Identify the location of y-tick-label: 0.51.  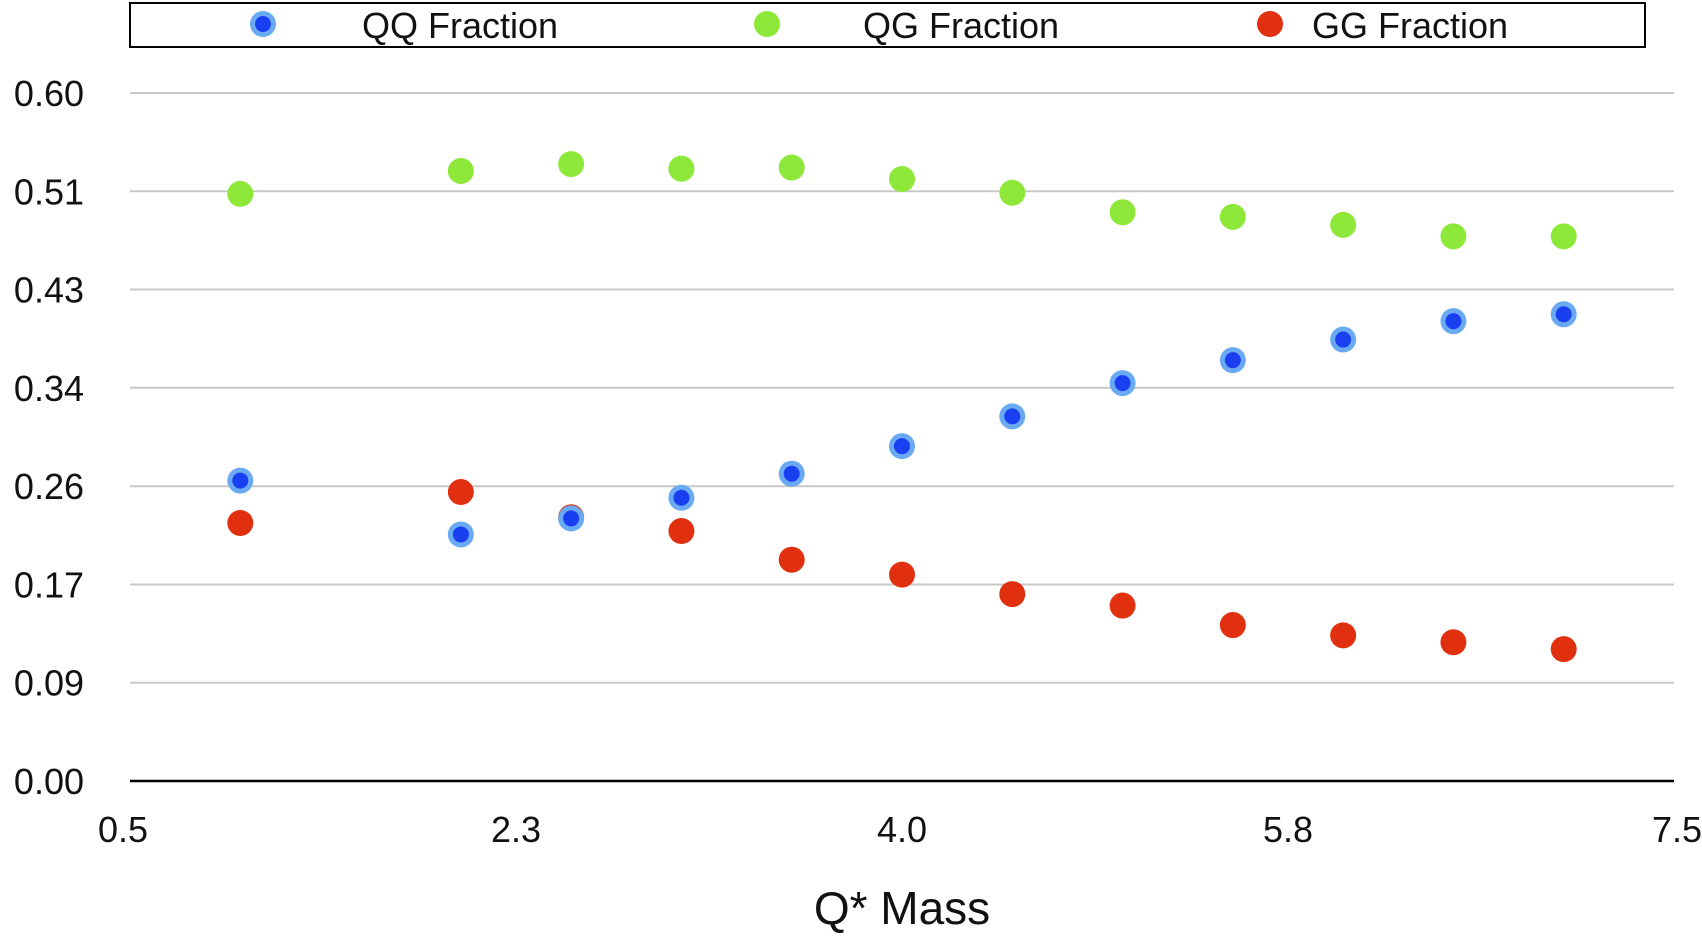
(49, 191).